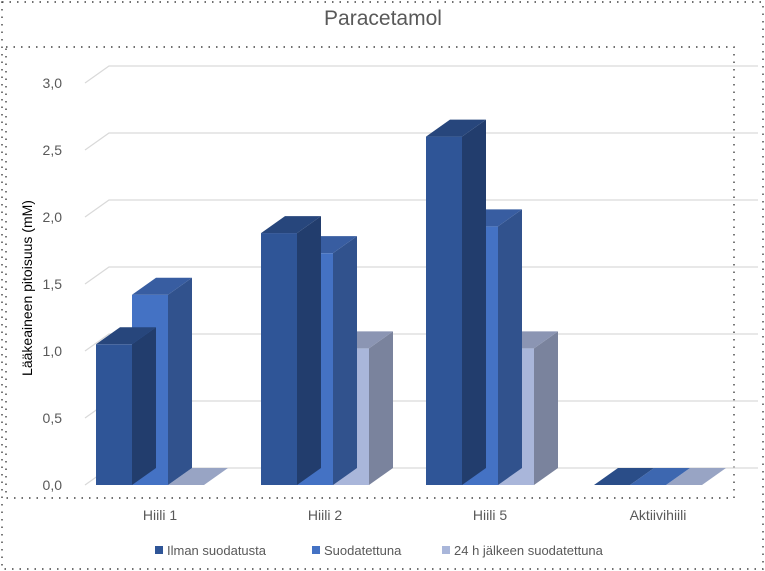 This screenshot has height=571, width=765. Describe the element at coordinates (53, 351) in the screenshot. I see `y-tick-label: 1,0` at that location.